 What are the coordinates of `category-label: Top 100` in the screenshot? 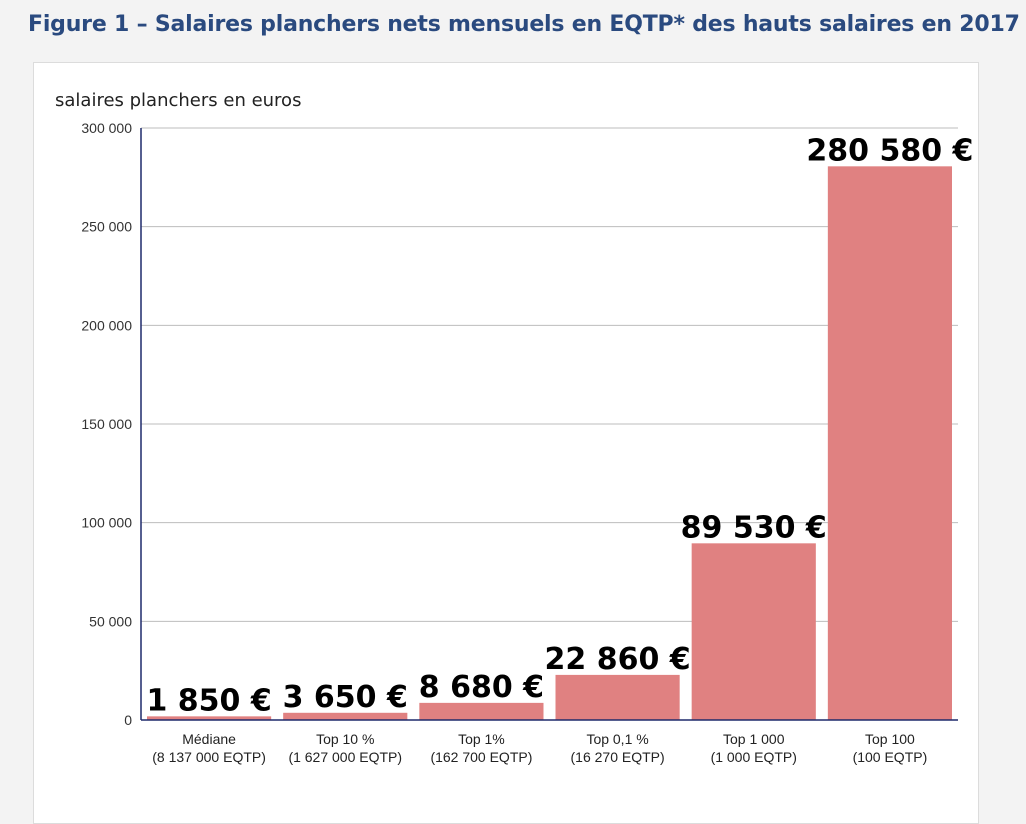 It's located at (890, 739).